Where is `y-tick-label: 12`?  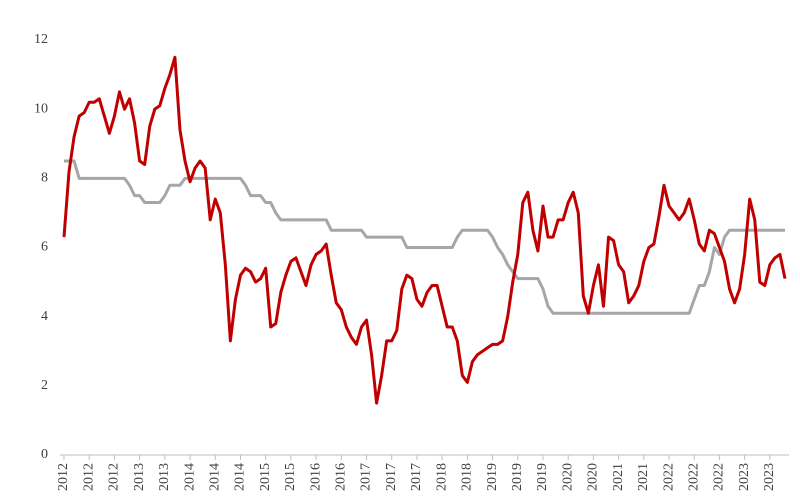
y-tick-label: 12 is located at coordinates (41, 39).